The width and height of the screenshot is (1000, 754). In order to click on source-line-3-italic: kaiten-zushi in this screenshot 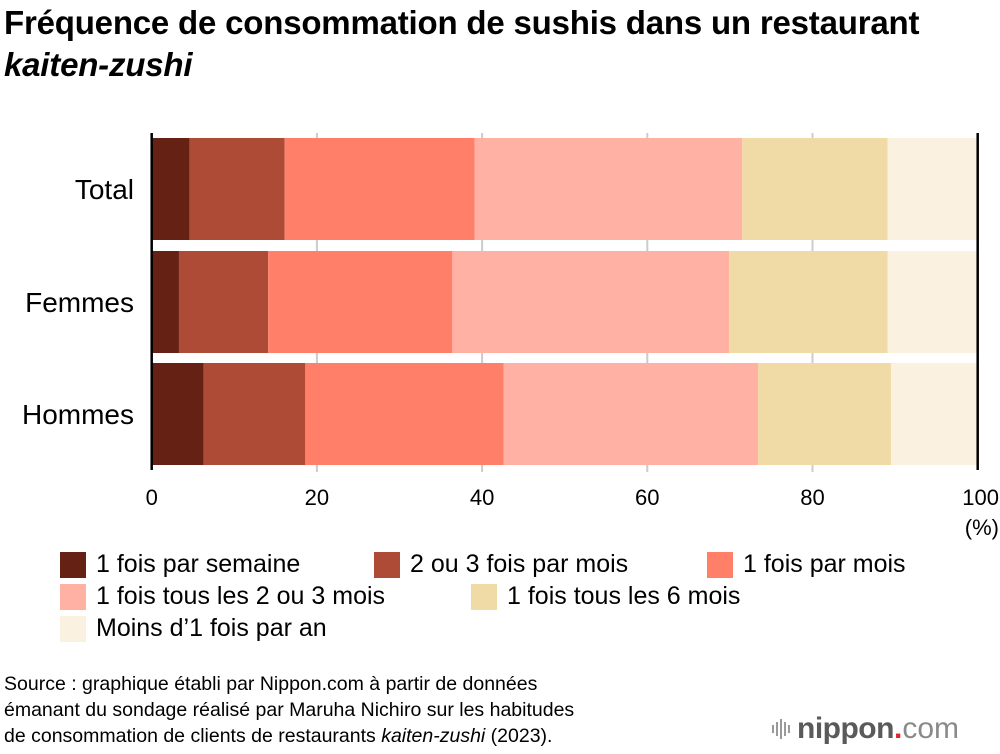, I will do `click(433, 736)`.